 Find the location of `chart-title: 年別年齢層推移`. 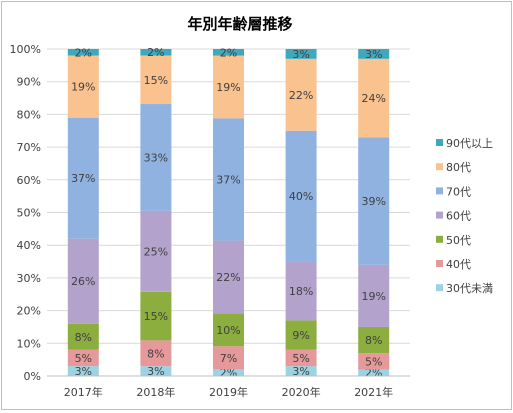

chart-title: 年別年齢層推移 is located at coordinates (239, 24).